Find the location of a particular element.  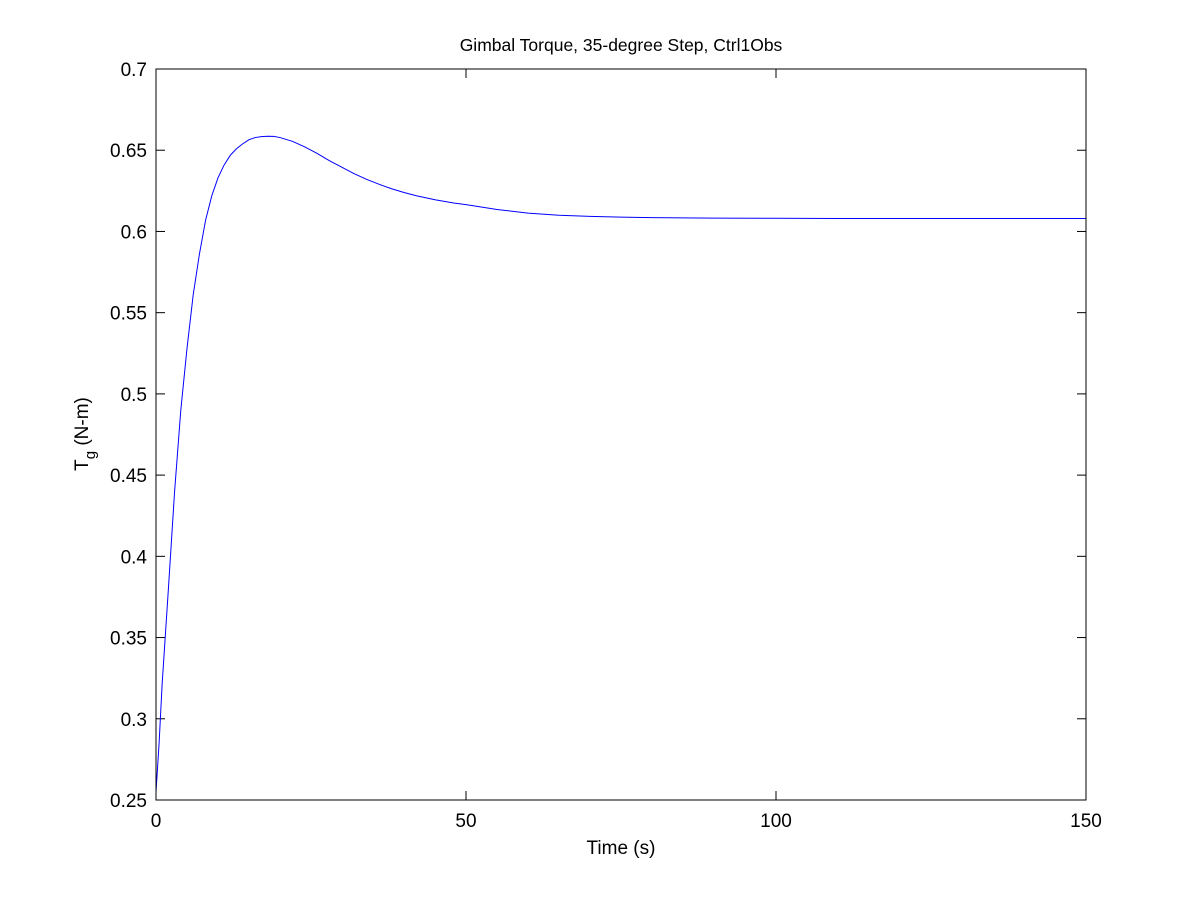

y-axis-label-main: T is located at coordinates (82, 465).